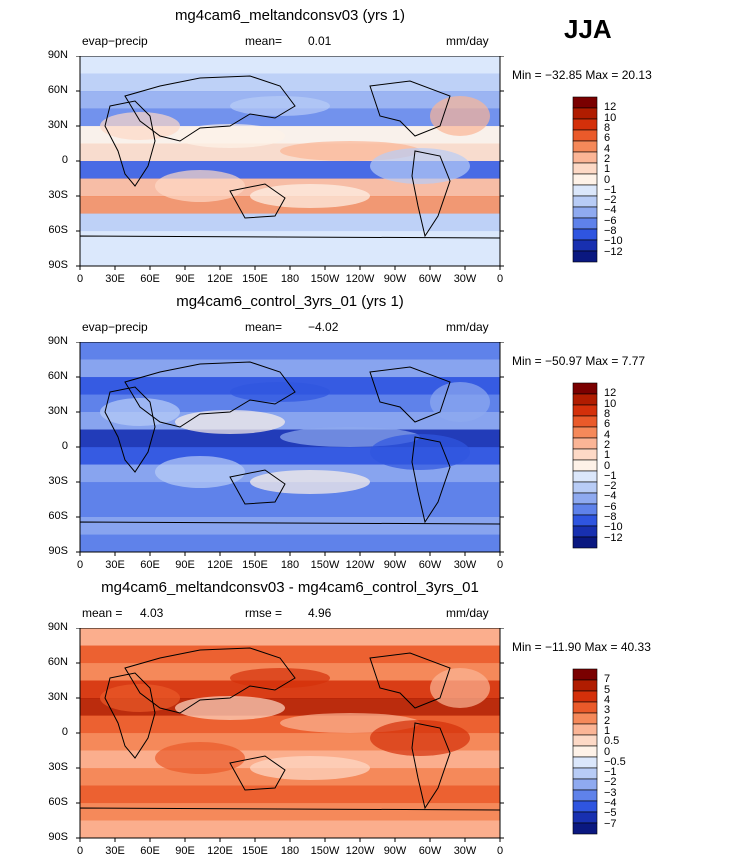  Describe the element at coordinates (610, 210) in the screenshot. I see `colorbar-label: −4` at that location.